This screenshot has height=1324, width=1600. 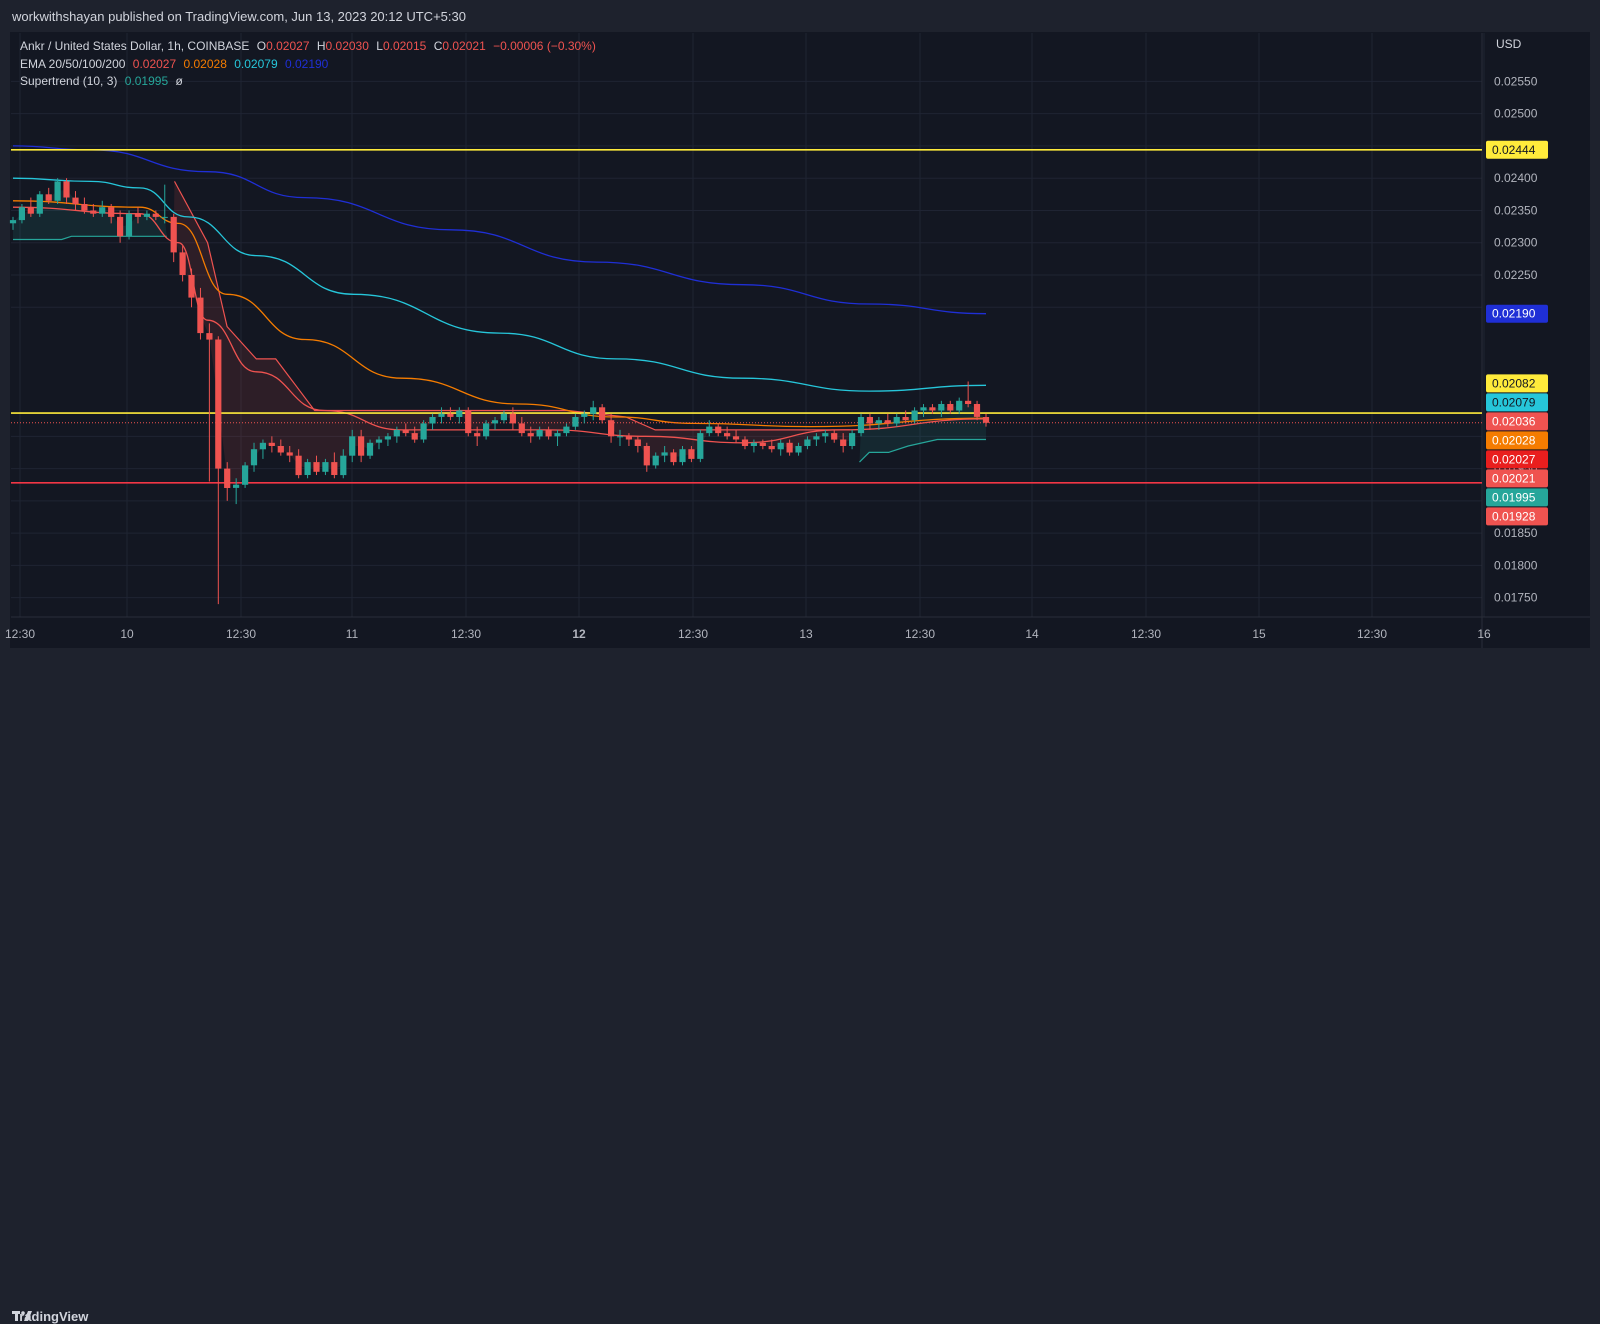 I want to click on ema-label: EMA 20/50/100/200, so click(x=73, y=63).